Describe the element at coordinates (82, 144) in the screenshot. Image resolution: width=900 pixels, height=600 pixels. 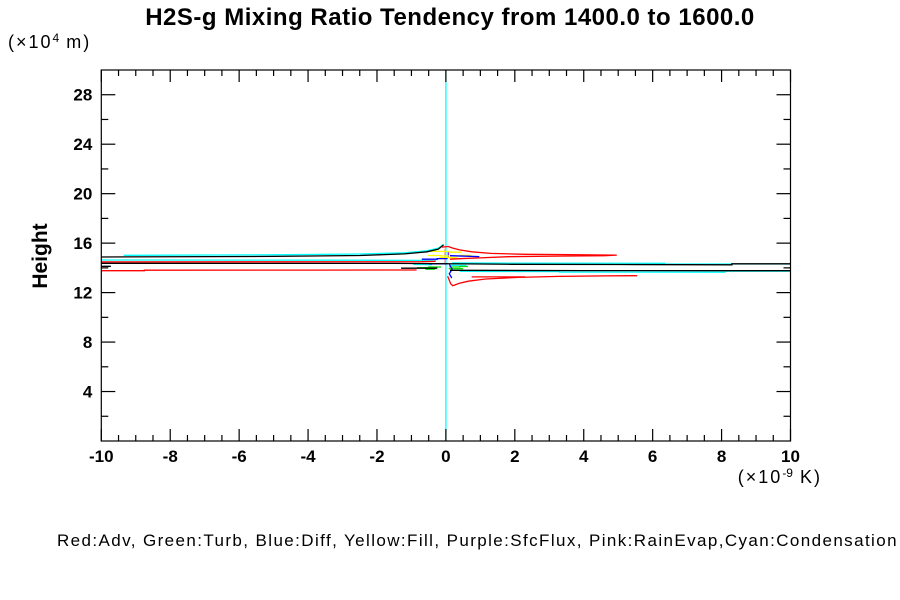
I see `y-axis-tick-label: 24` at that location.